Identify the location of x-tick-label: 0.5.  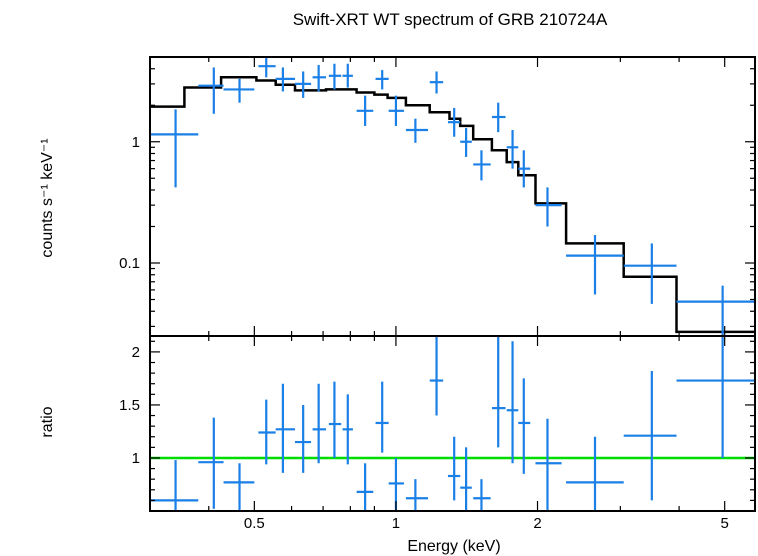
(254, 523).